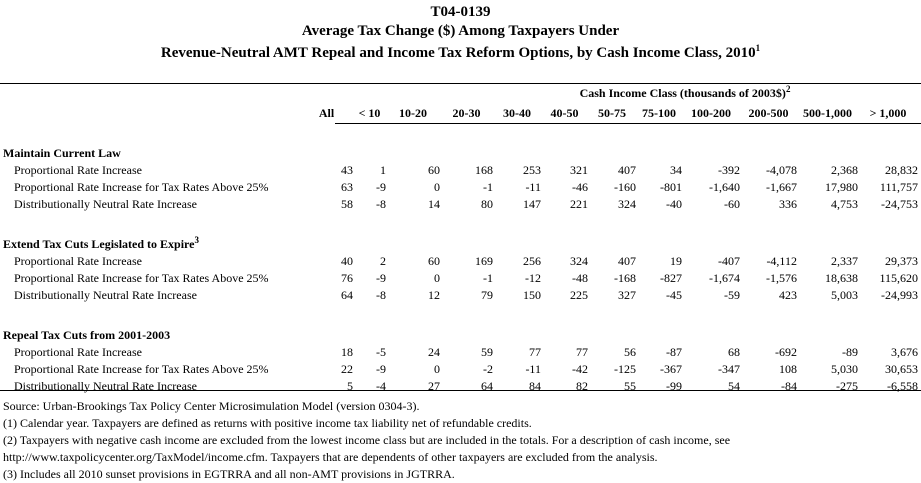  What do you see at coordinates (732, 204) in the screenshot?
I see `cell-value: -60` at bounding box center [732, 204].